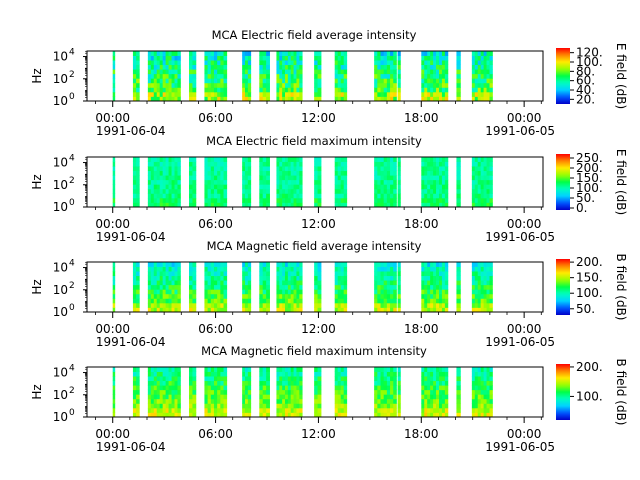 The image size is (640, 480). Describe the element at coordinates (524, 118) in the screenshot. I see `x-tick-label: 00:00` at that location.